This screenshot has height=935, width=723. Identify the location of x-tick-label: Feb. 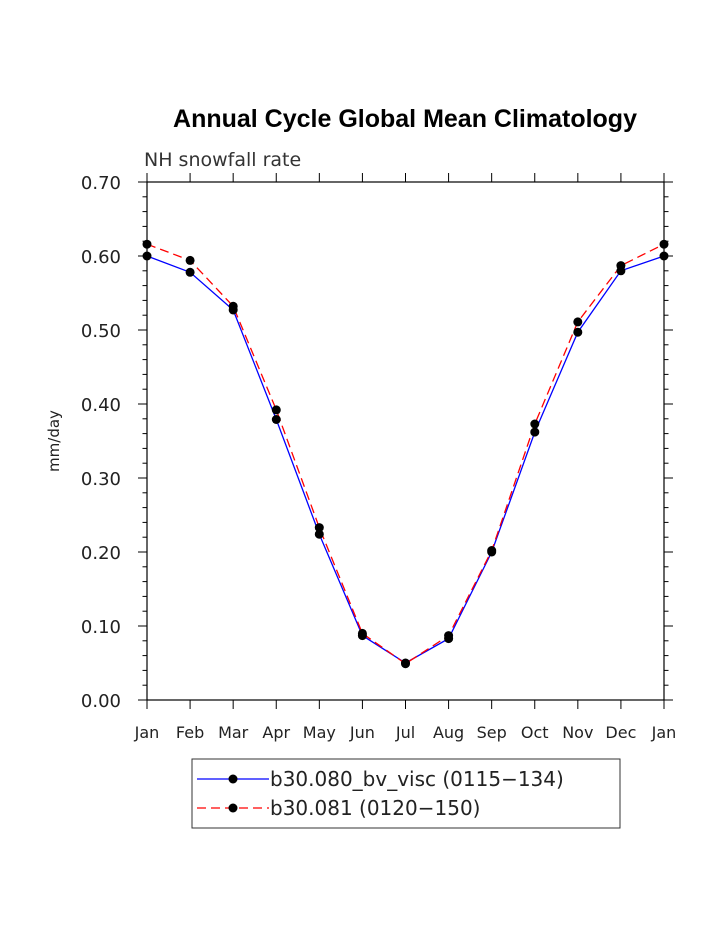
(190, 732).